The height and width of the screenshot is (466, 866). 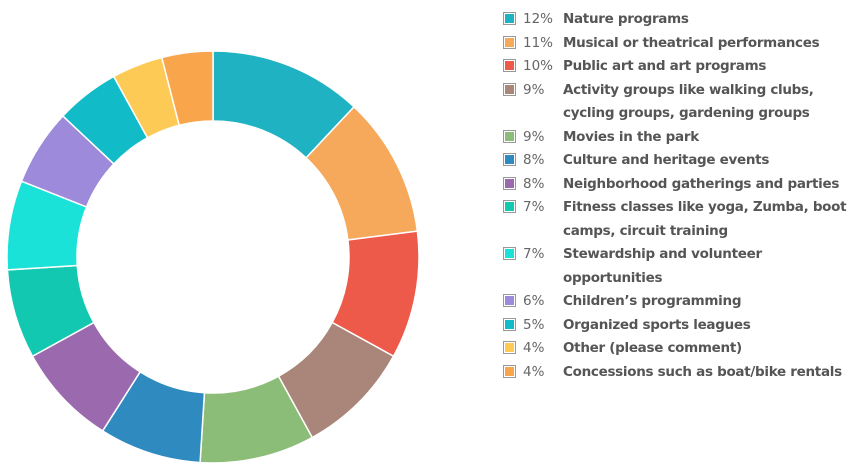 I want to click on legend-item: 8% Neighborhood gatherings and parties, so click(x=684, y=185).